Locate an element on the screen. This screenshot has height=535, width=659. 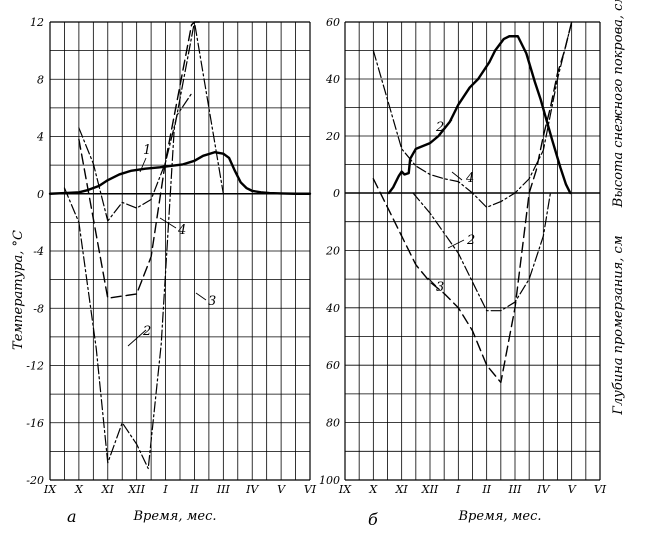
y-tick-label: 4 is located at coordinates (40, 137).